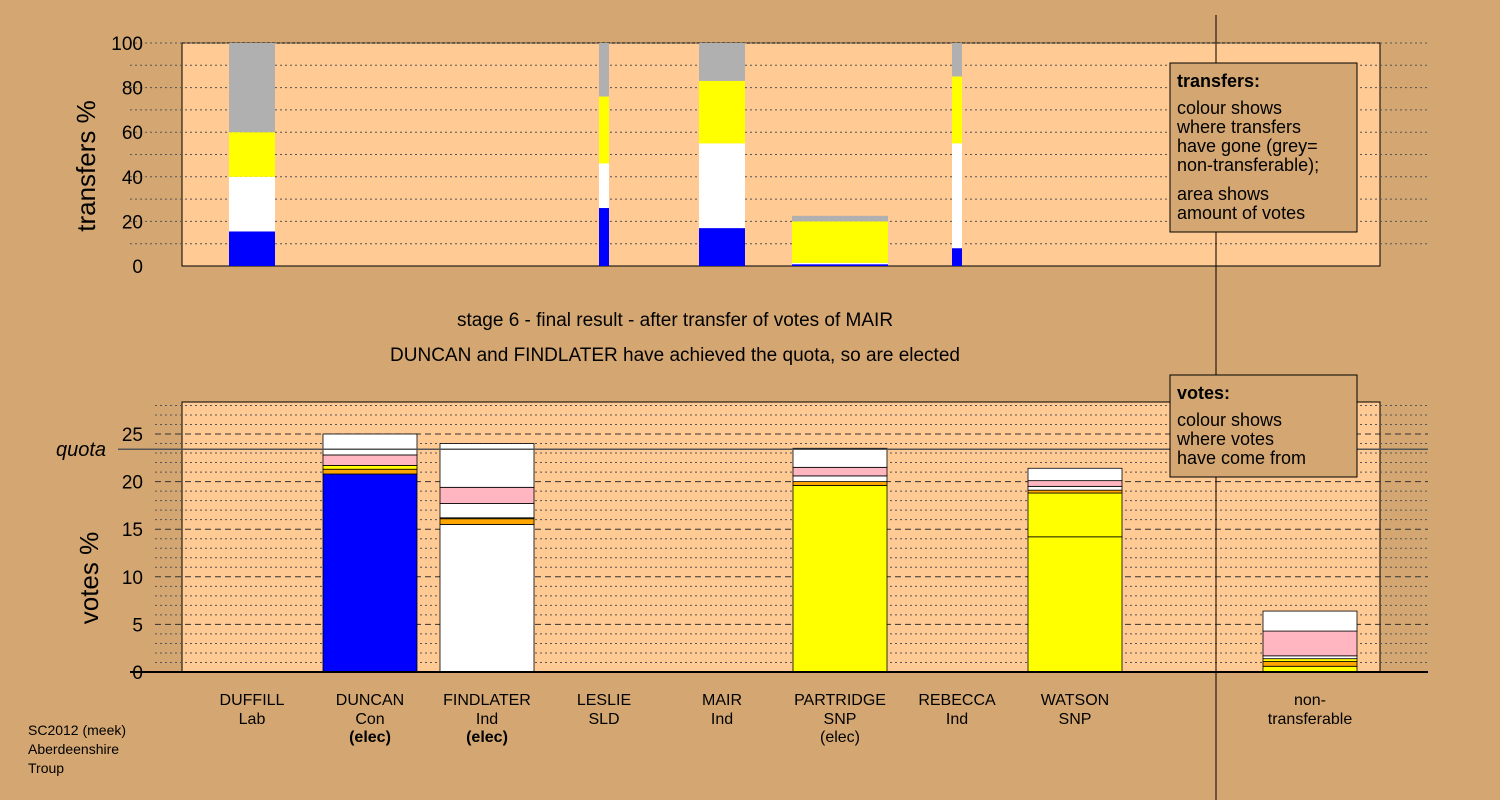 The image size is (1500, 800). Describe the element at coordinates (604, 700) in the screenshot. I see `candidate-name: LESLIE` at that location.